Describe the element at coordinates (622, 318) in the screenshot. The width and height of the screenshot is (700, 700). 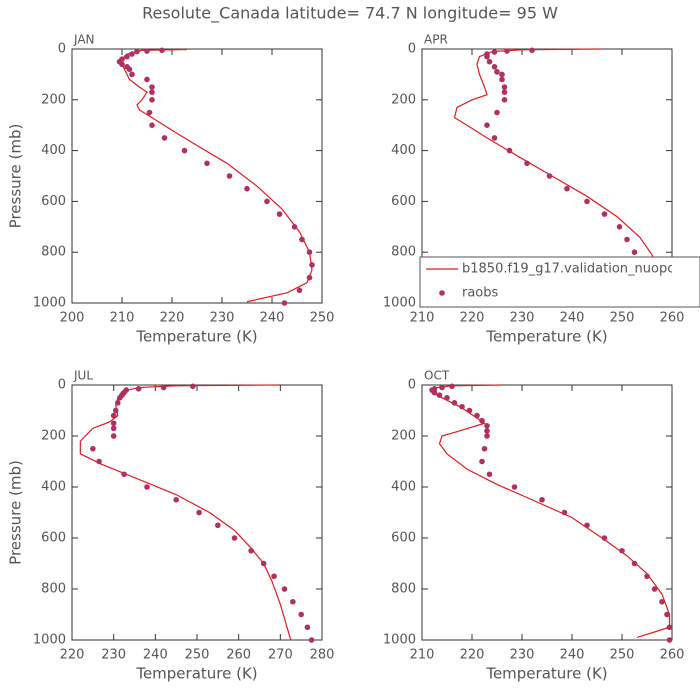
I see `x-tick-label: 250` at that location.